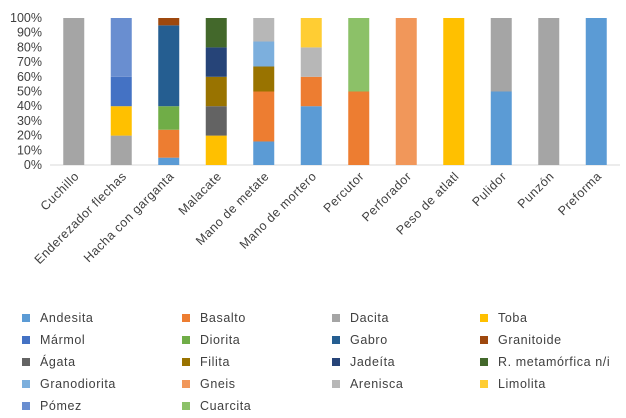 The image size is (626, 418). I want to click on legend-item: Limolita, so click(513, 384).